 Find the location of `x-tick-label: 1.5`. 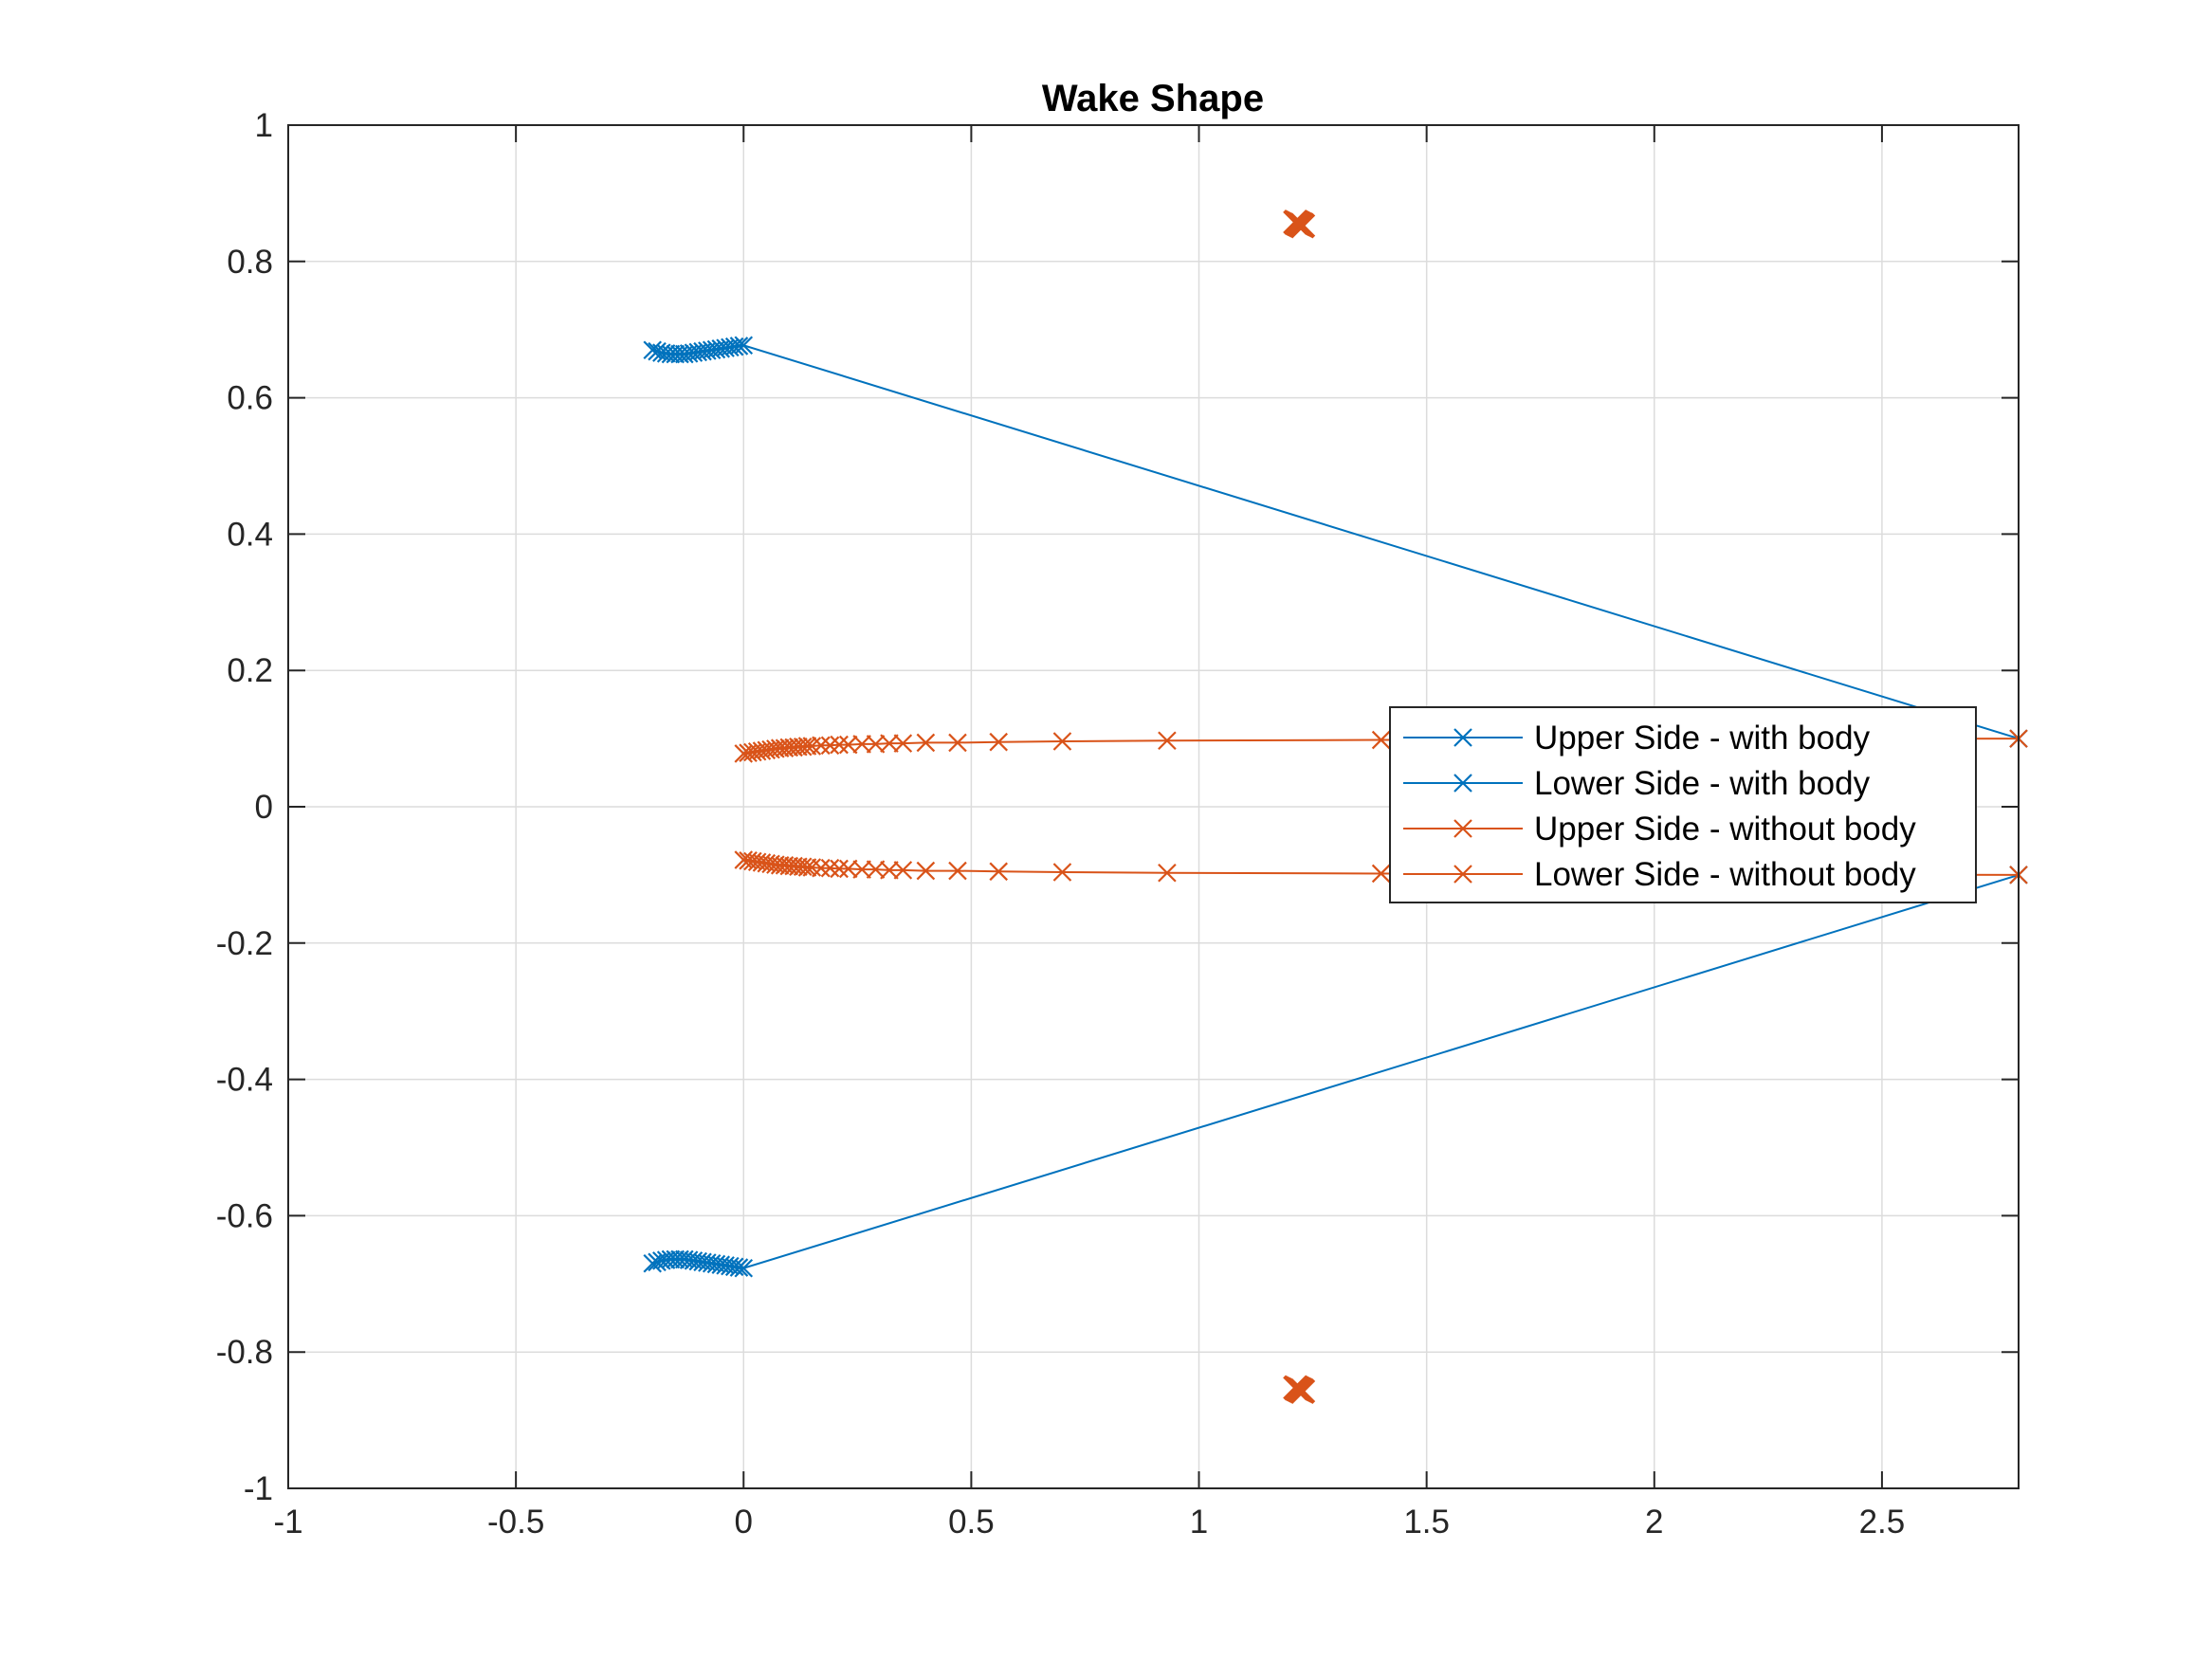

x-tick-label: 1.5 is located at coordinates (1426, 1522).